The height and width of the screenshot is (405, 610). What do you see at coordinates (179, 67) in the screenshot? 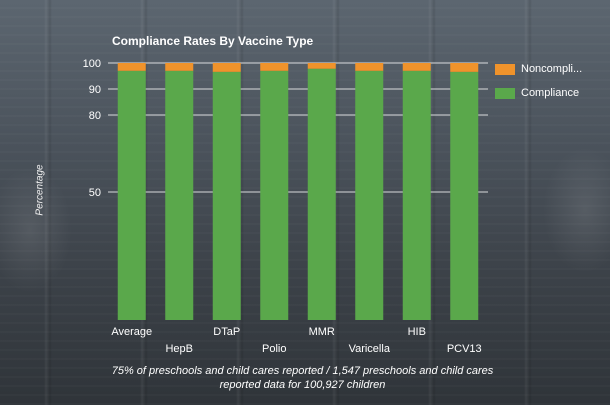
I see `bar-noncompliance-hepb` at bounding box center [179, 67].